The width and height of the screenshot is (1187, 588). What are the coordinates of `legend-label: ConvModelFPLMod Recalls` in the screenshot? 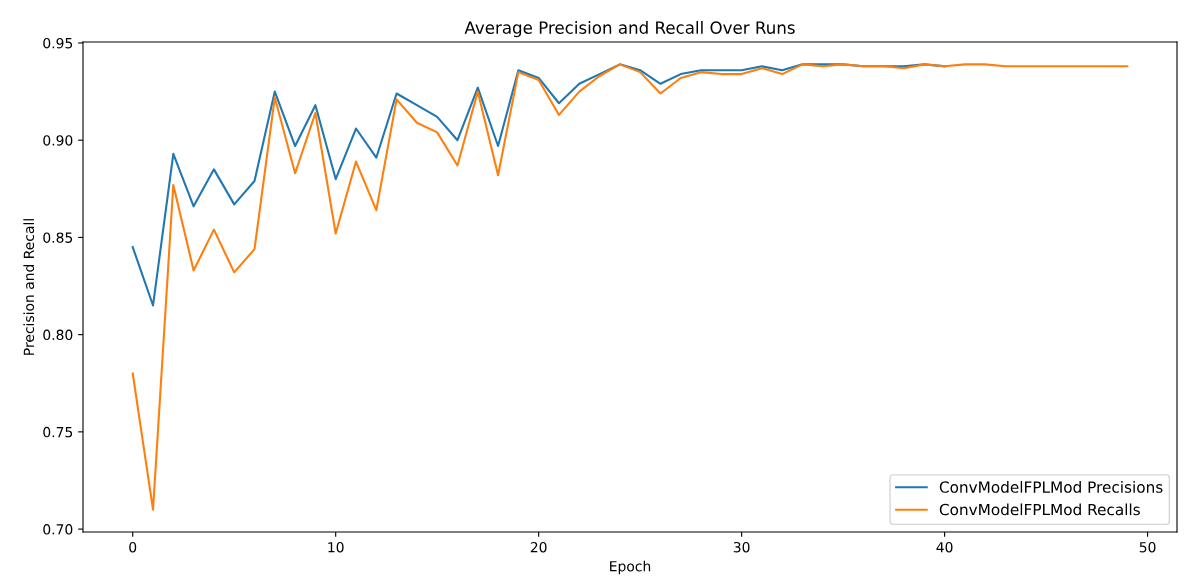 It's located at (1039, 509).